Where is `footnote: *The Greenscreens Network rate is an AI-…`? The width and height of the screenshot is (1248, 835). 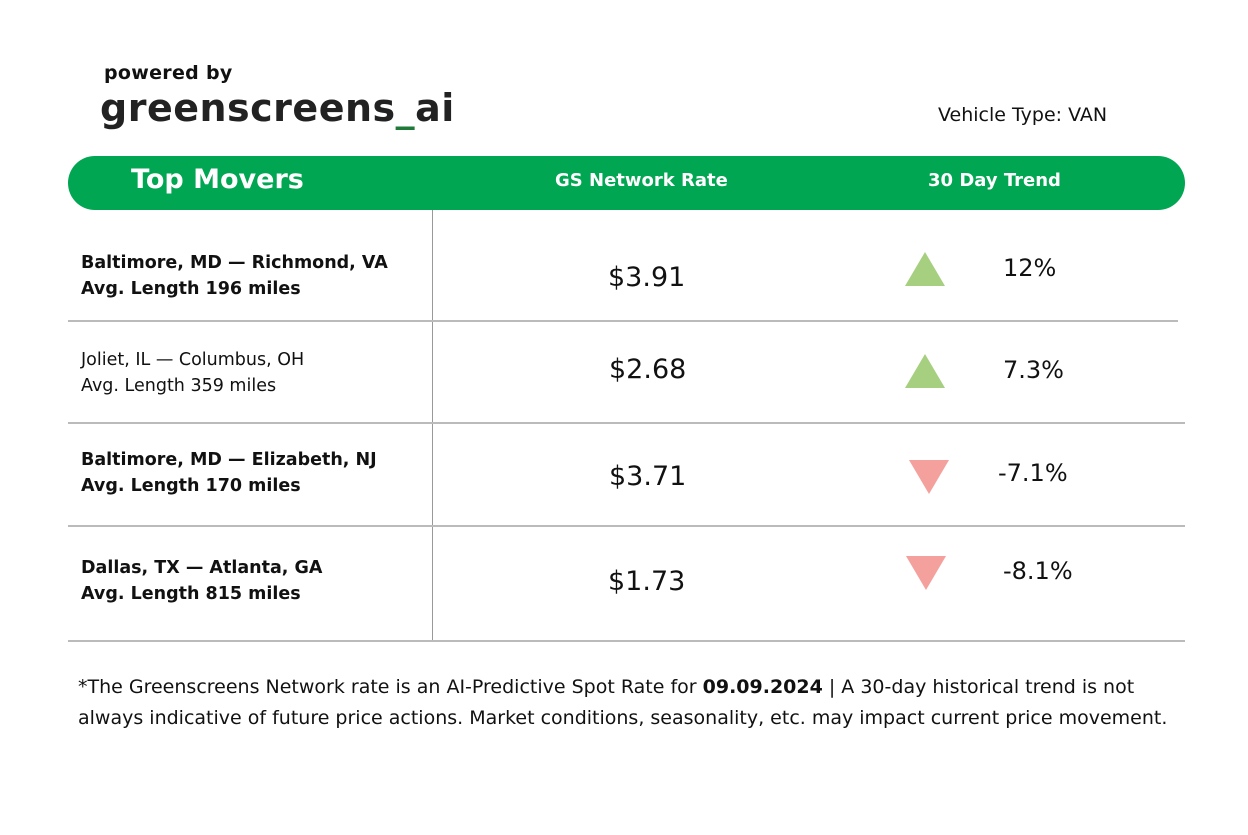
footnote: *The Greenscreens Network rate is an AI-… is located at coordinates (623, 702).